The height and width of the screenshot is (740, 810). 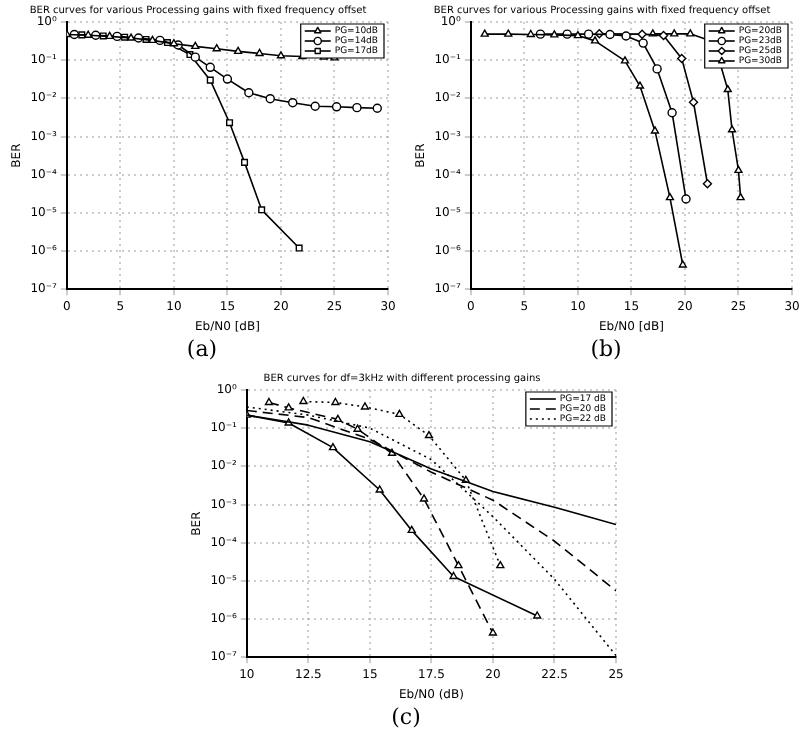 I want to click on text: (a), so click(x=202, y=350).